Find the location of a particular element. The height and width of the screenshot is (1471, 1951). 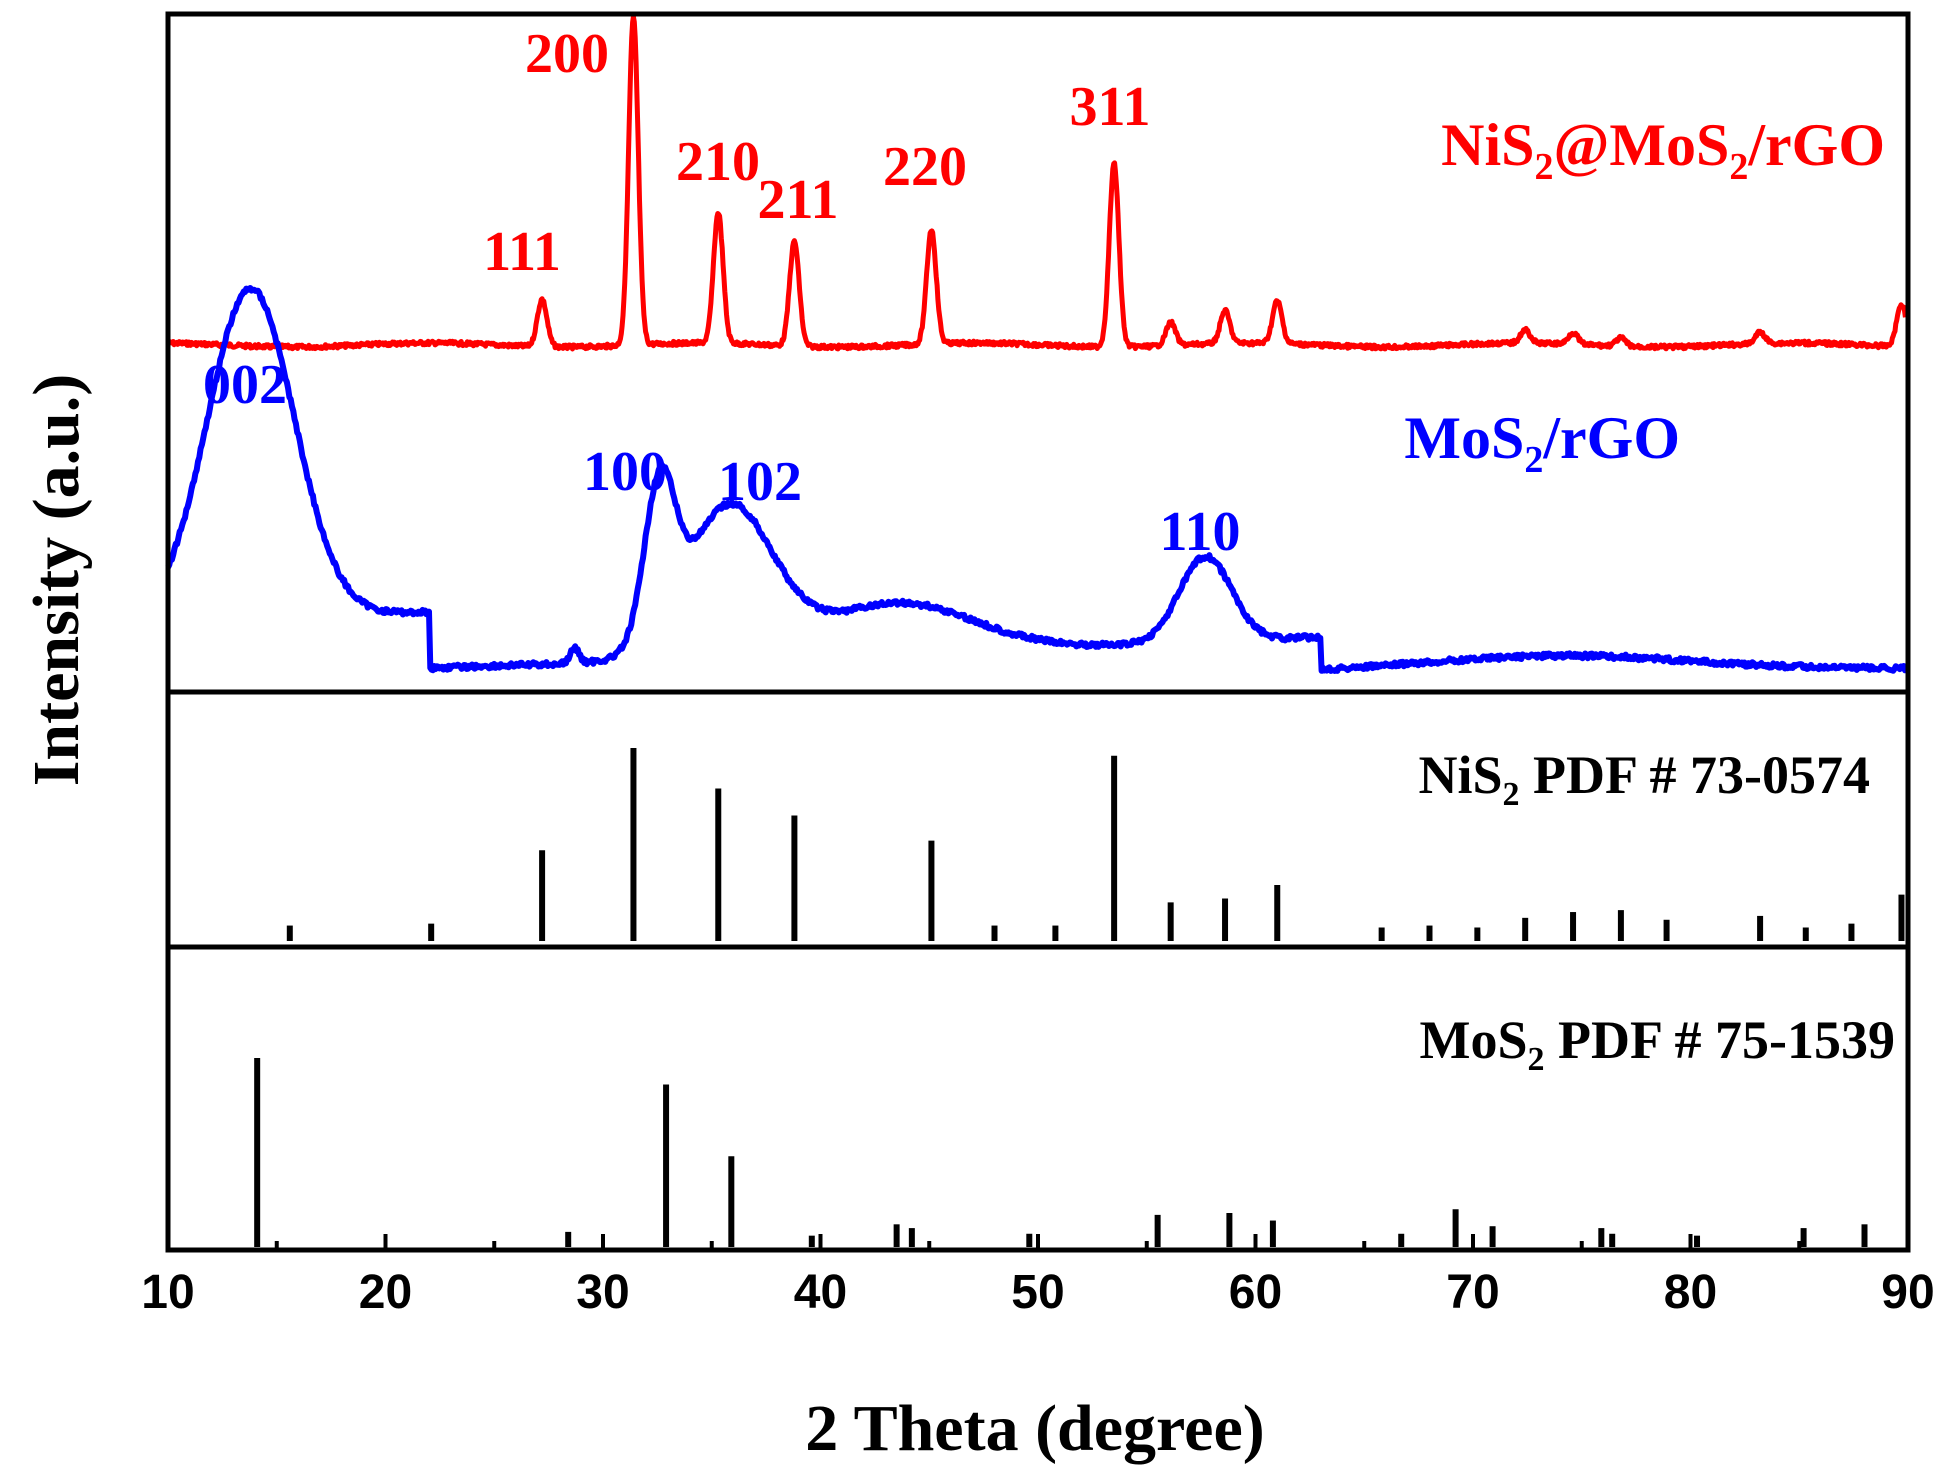

x-tick-label: 30 is located at coordinates (602, 1292).